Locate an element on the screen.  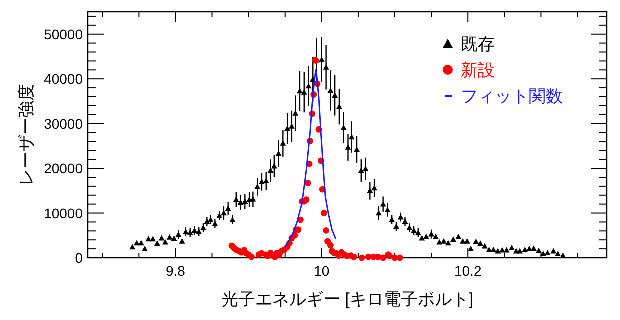
y-axis-title: レーザー強度 is located at coordinates (26, 135).